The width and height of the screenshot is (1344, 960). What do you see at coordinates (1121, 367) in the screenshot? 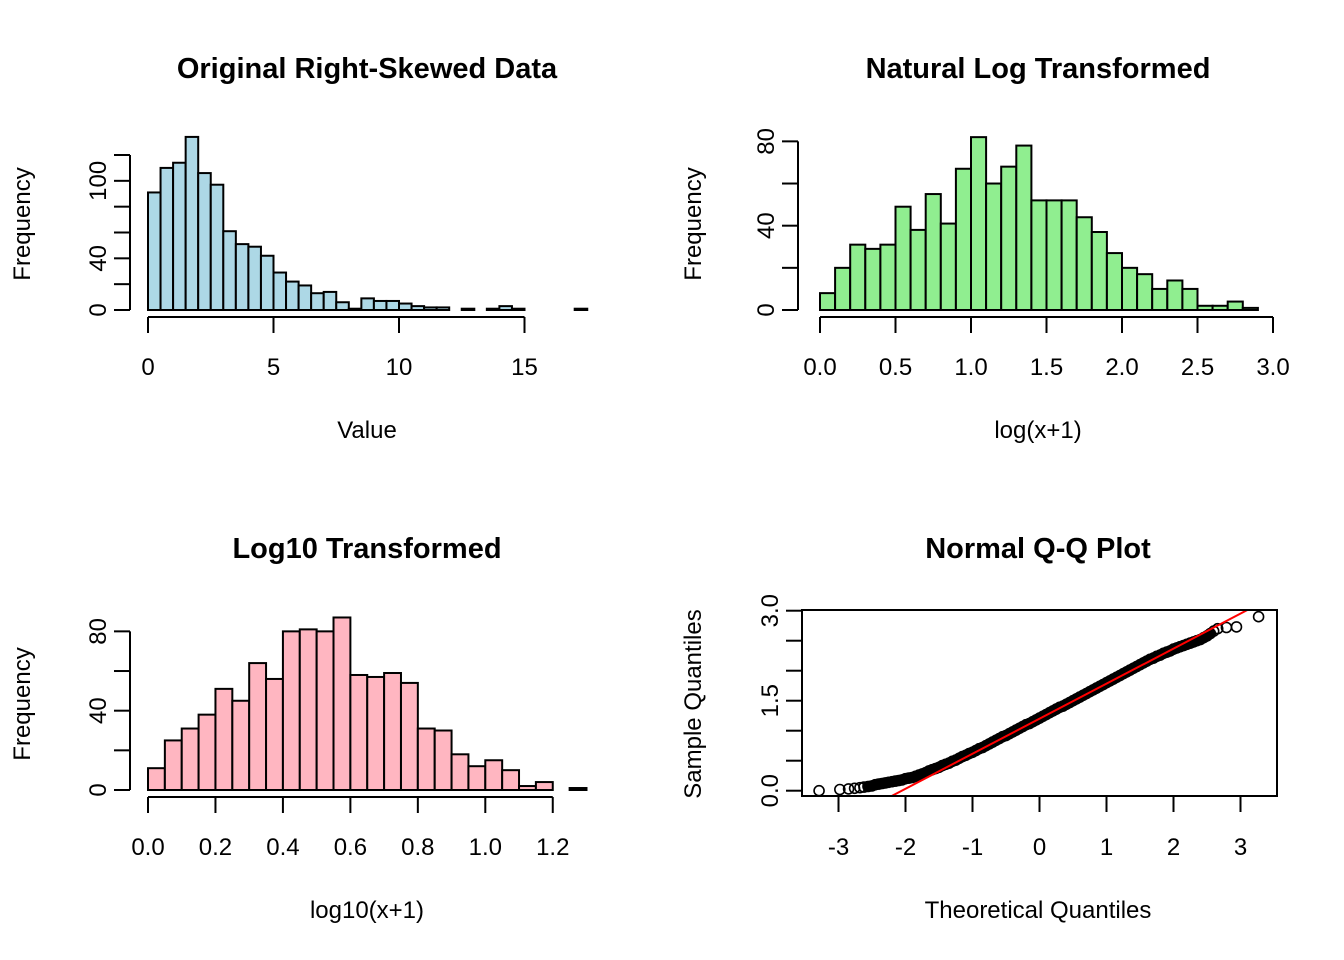
I see `x-tick-label: 2.0` at bounding box center [1121, 367].